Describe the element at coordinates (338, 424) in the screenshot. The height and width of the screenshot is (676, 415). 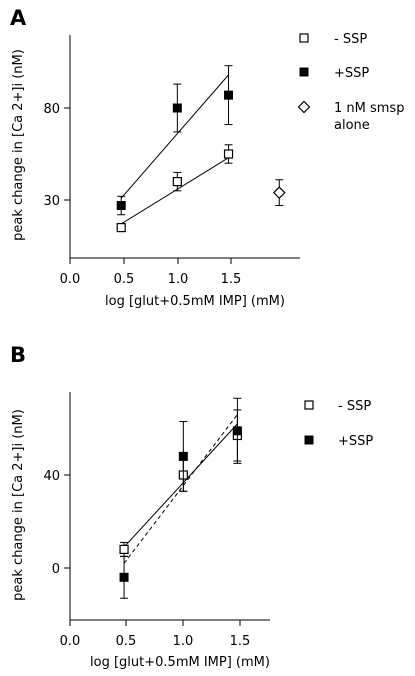
I see `legend: - SSP +SSP` at that location.